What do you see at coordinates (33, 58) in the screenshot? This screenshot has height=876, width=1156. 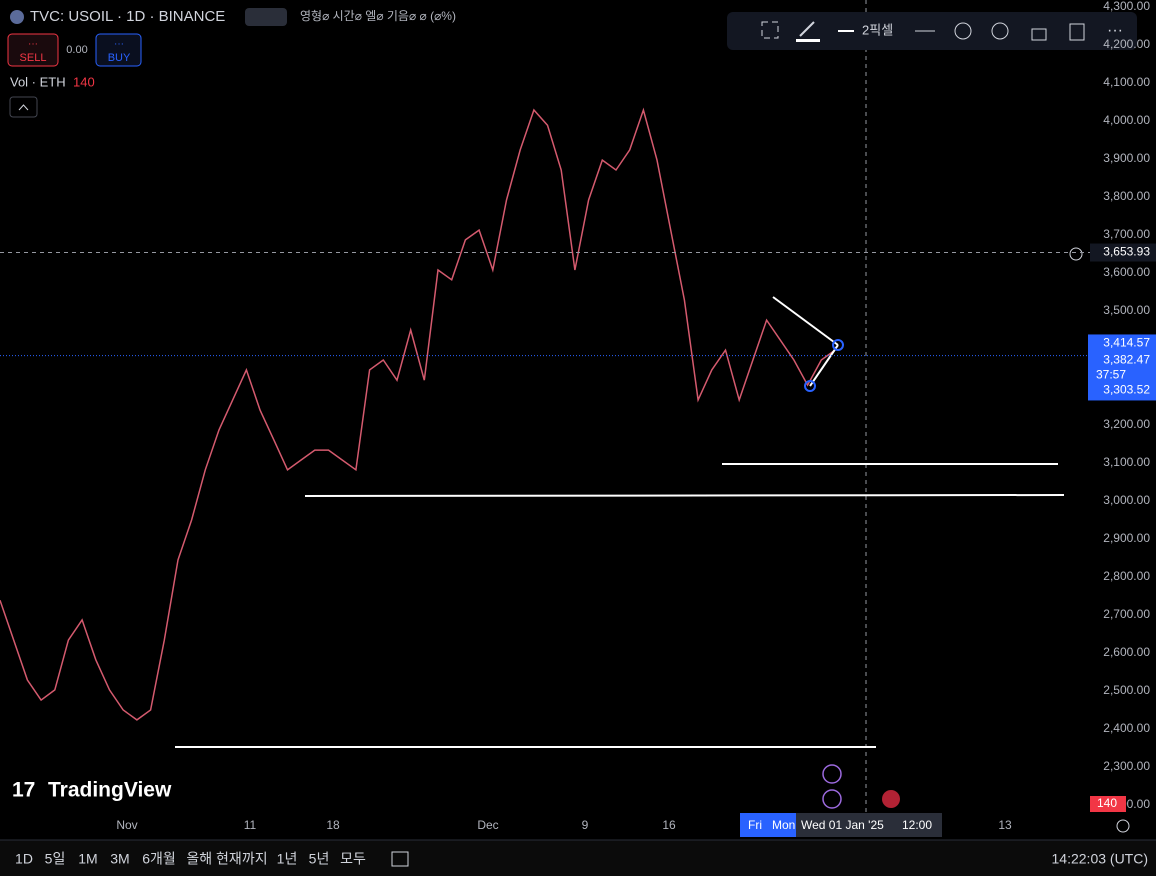 I see `sell-label: SELL` at bounding box center [33, 58].